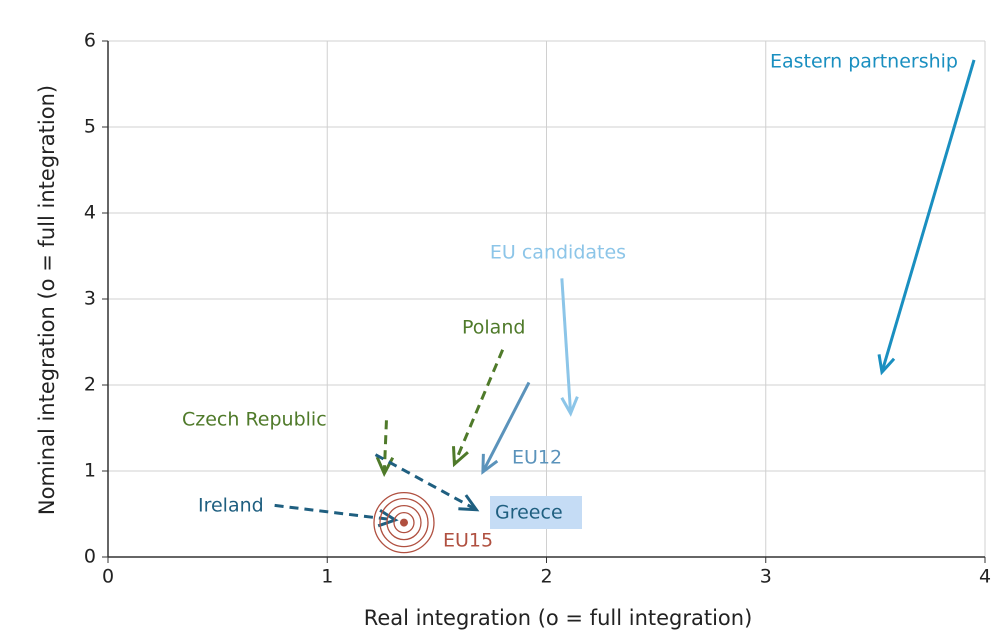  What do you see at coordinates (493, 328) in the screenshot?
I see `series-label: Poland` at bounding box center [493, 328].